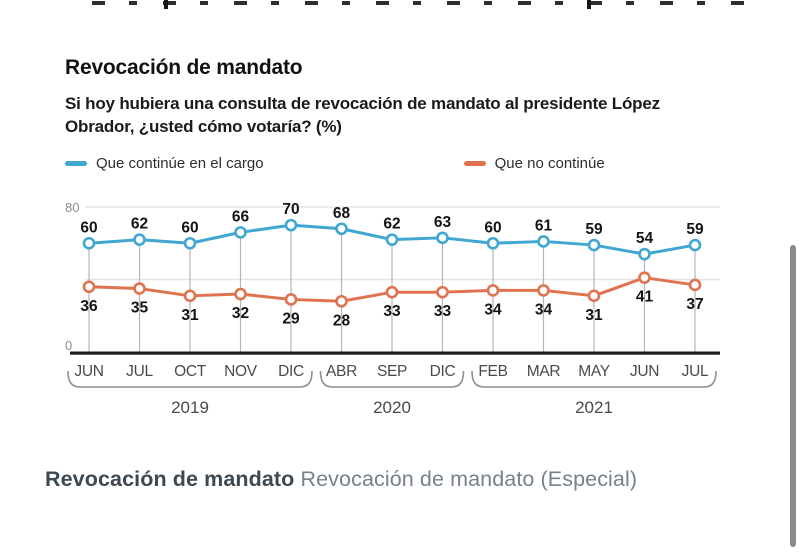  I want to click on year-bracket-2019, so click(190, 379).